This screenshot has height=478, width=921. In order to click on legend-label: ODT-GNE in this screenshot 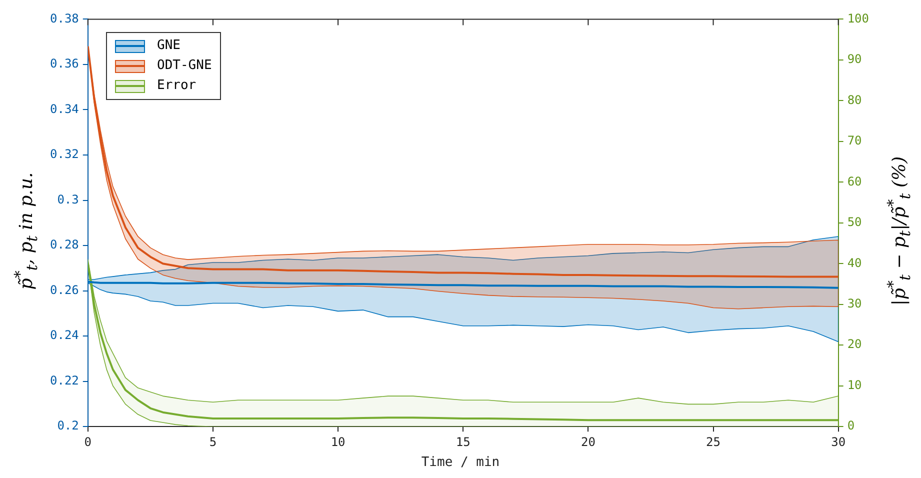, I will do `click(184, 66)`.